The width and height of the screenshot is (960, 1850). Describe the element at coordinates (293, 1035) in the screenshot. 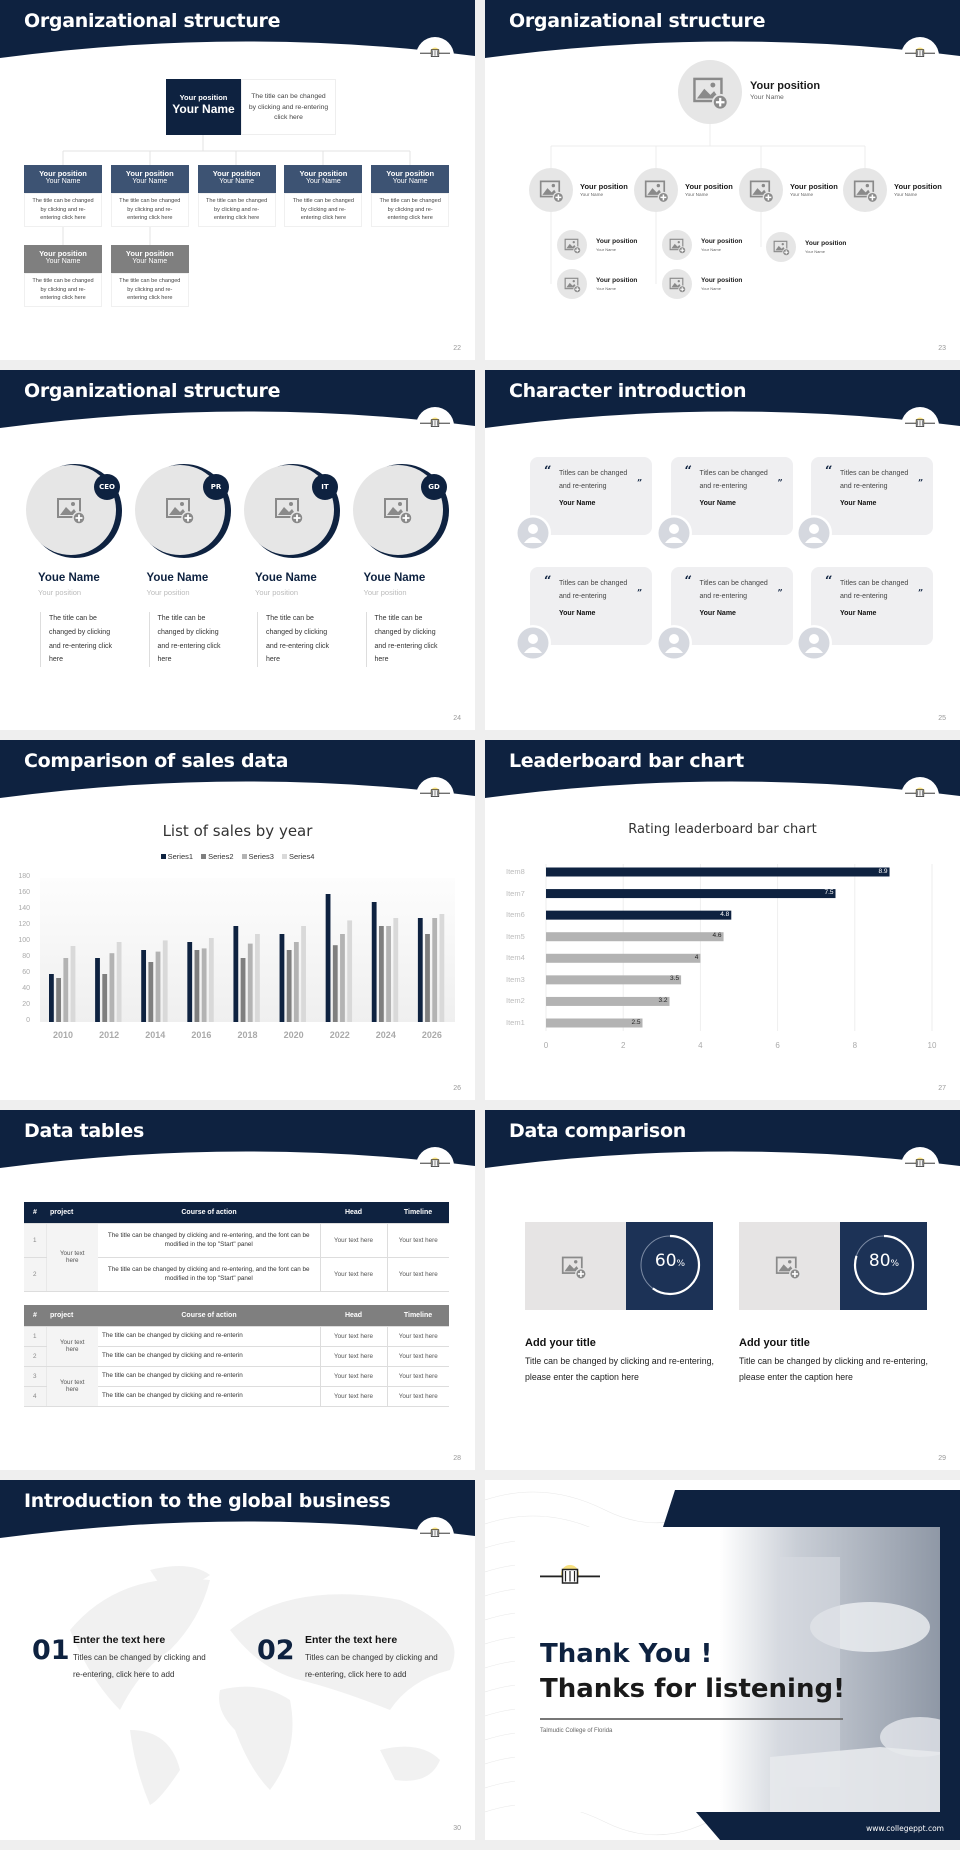

I see `x-tick-label: 2020` at that location.